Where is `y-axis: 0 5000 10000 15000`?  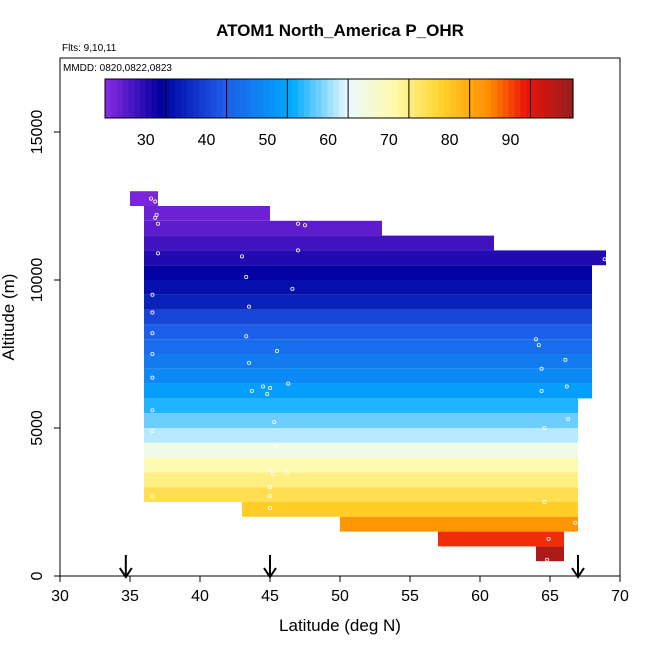 y-axis: 0 5000 10000 15000 is located at coordinates (44, 345).